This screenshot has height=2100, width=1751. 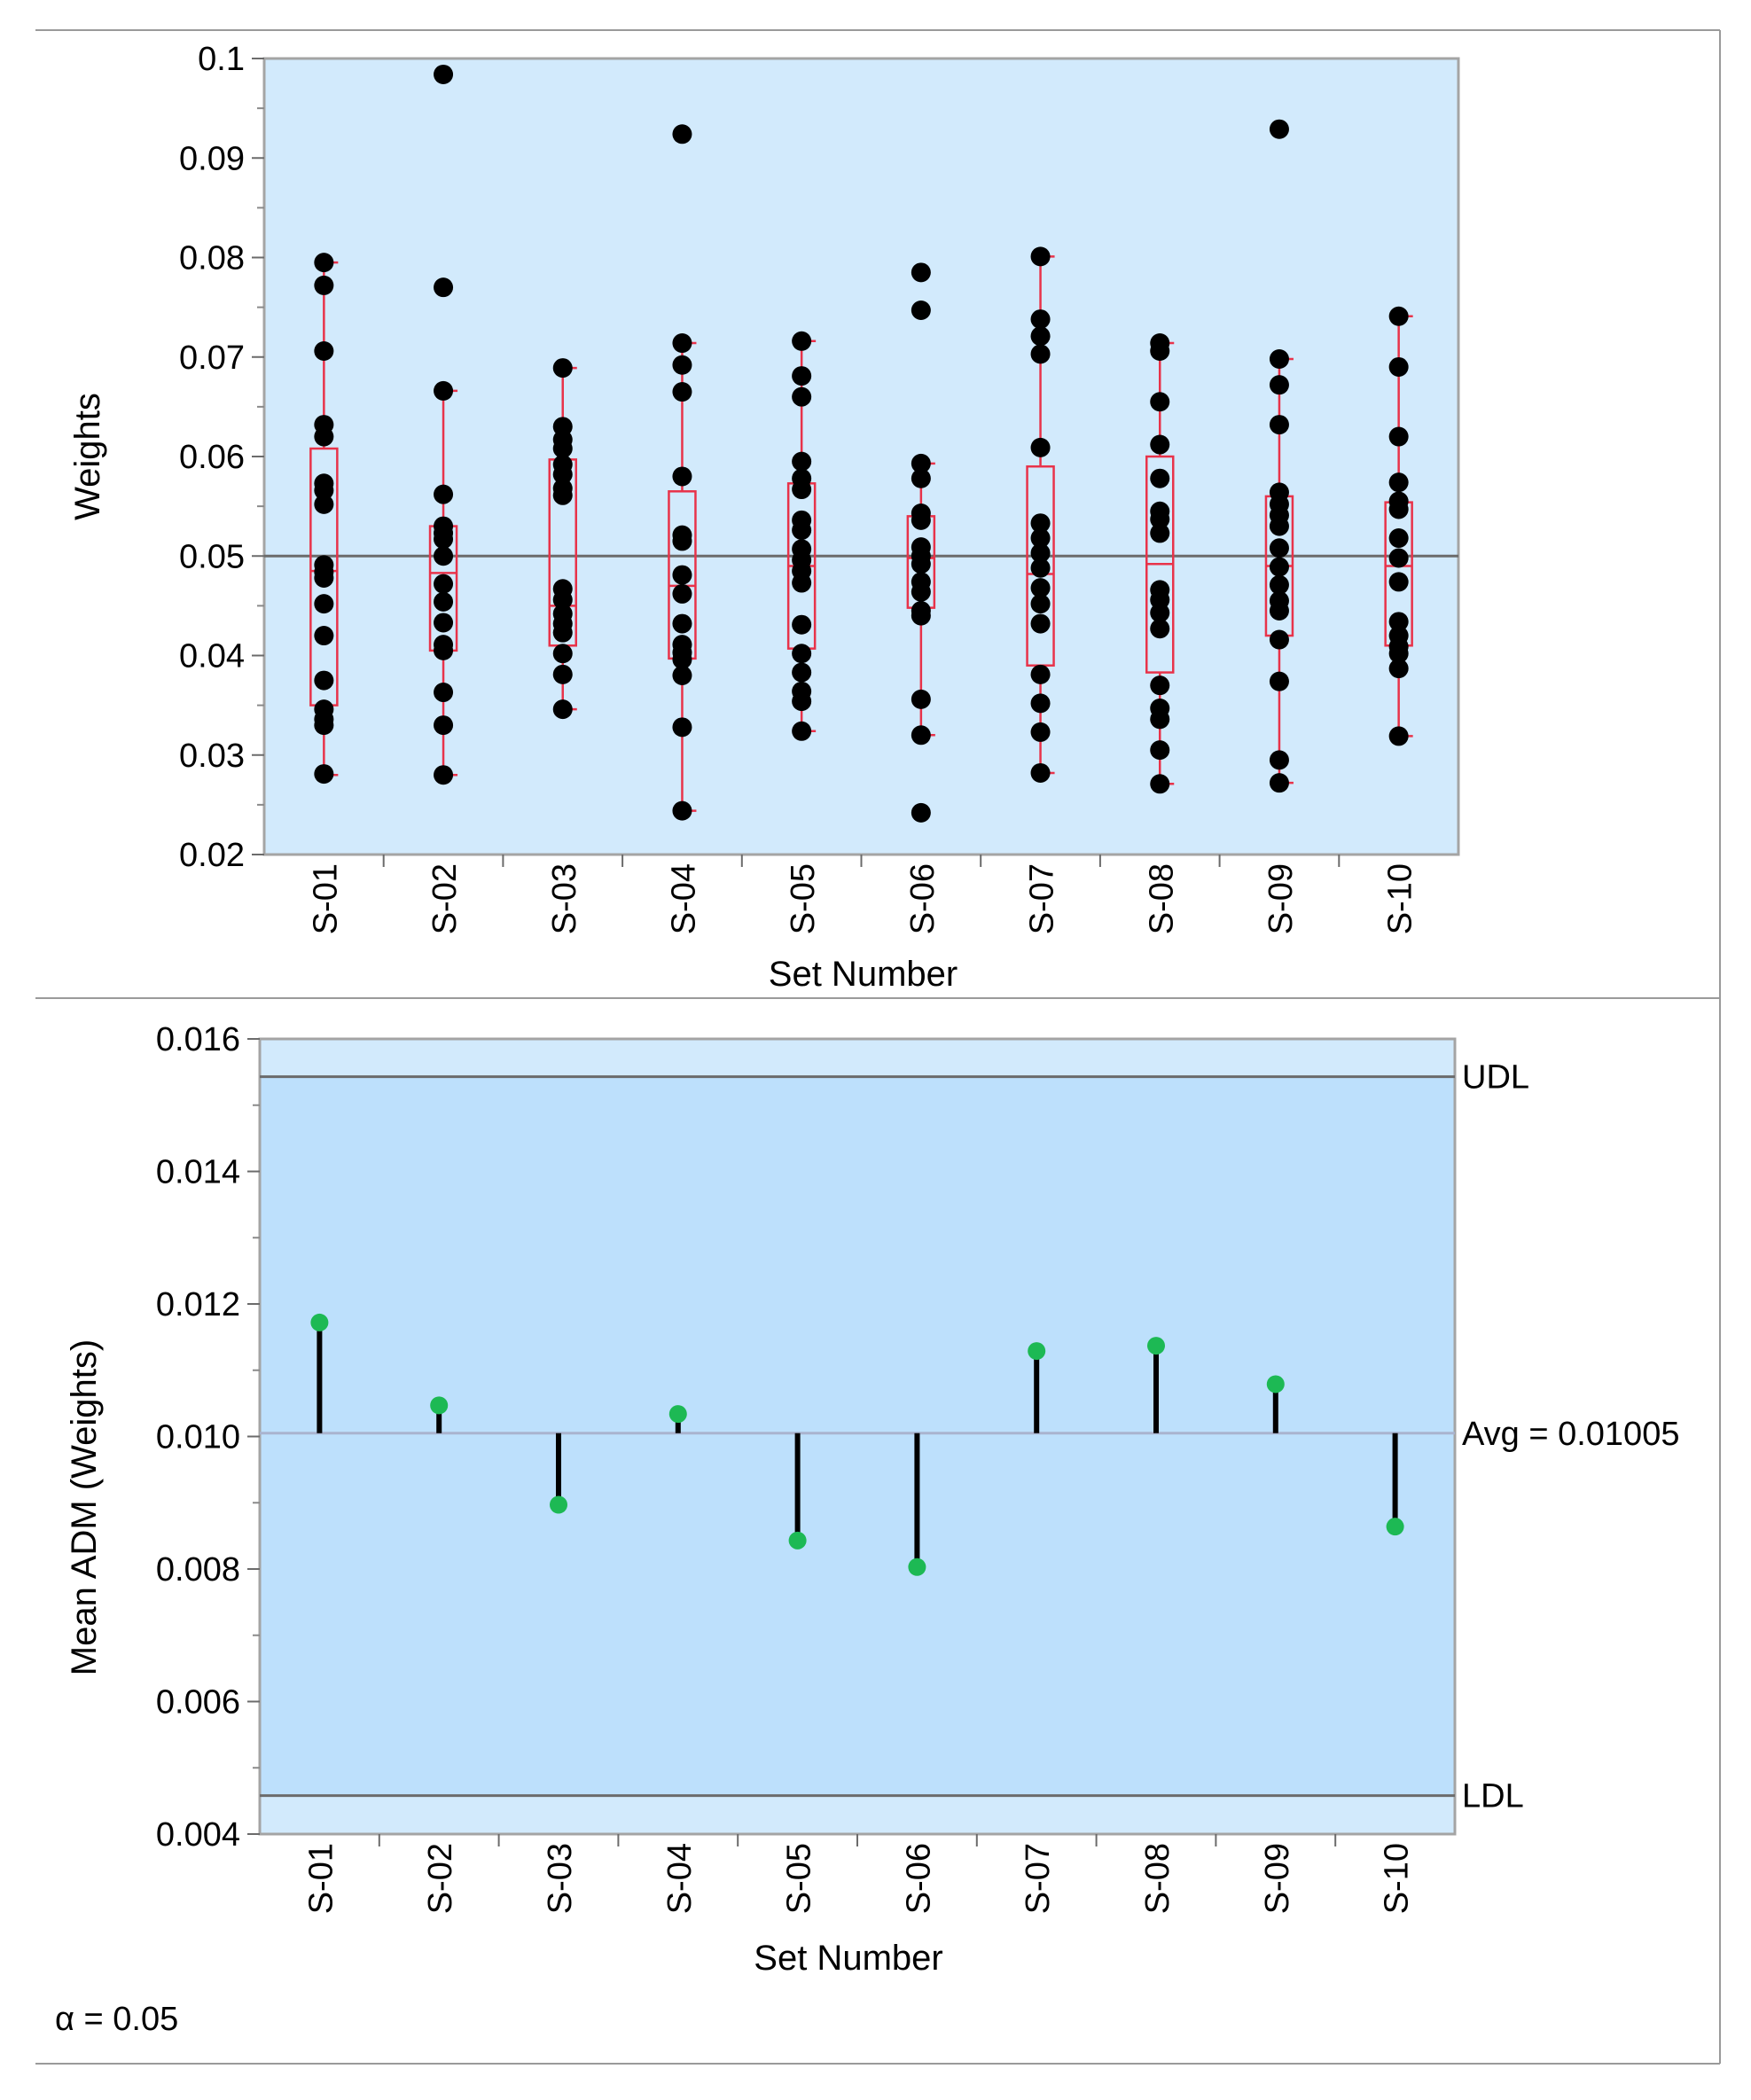 I want to click on adm-y-tick-label: 0.016, so click(x=198, y=1039).